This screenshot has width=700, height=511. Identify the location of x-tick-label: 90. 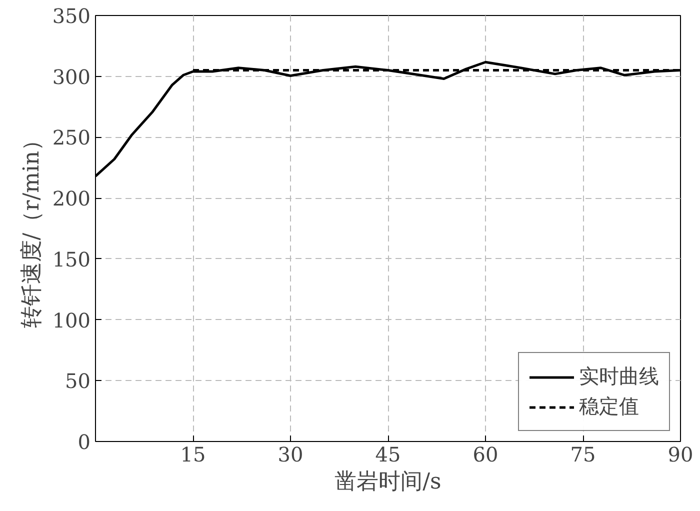
(681, 454).